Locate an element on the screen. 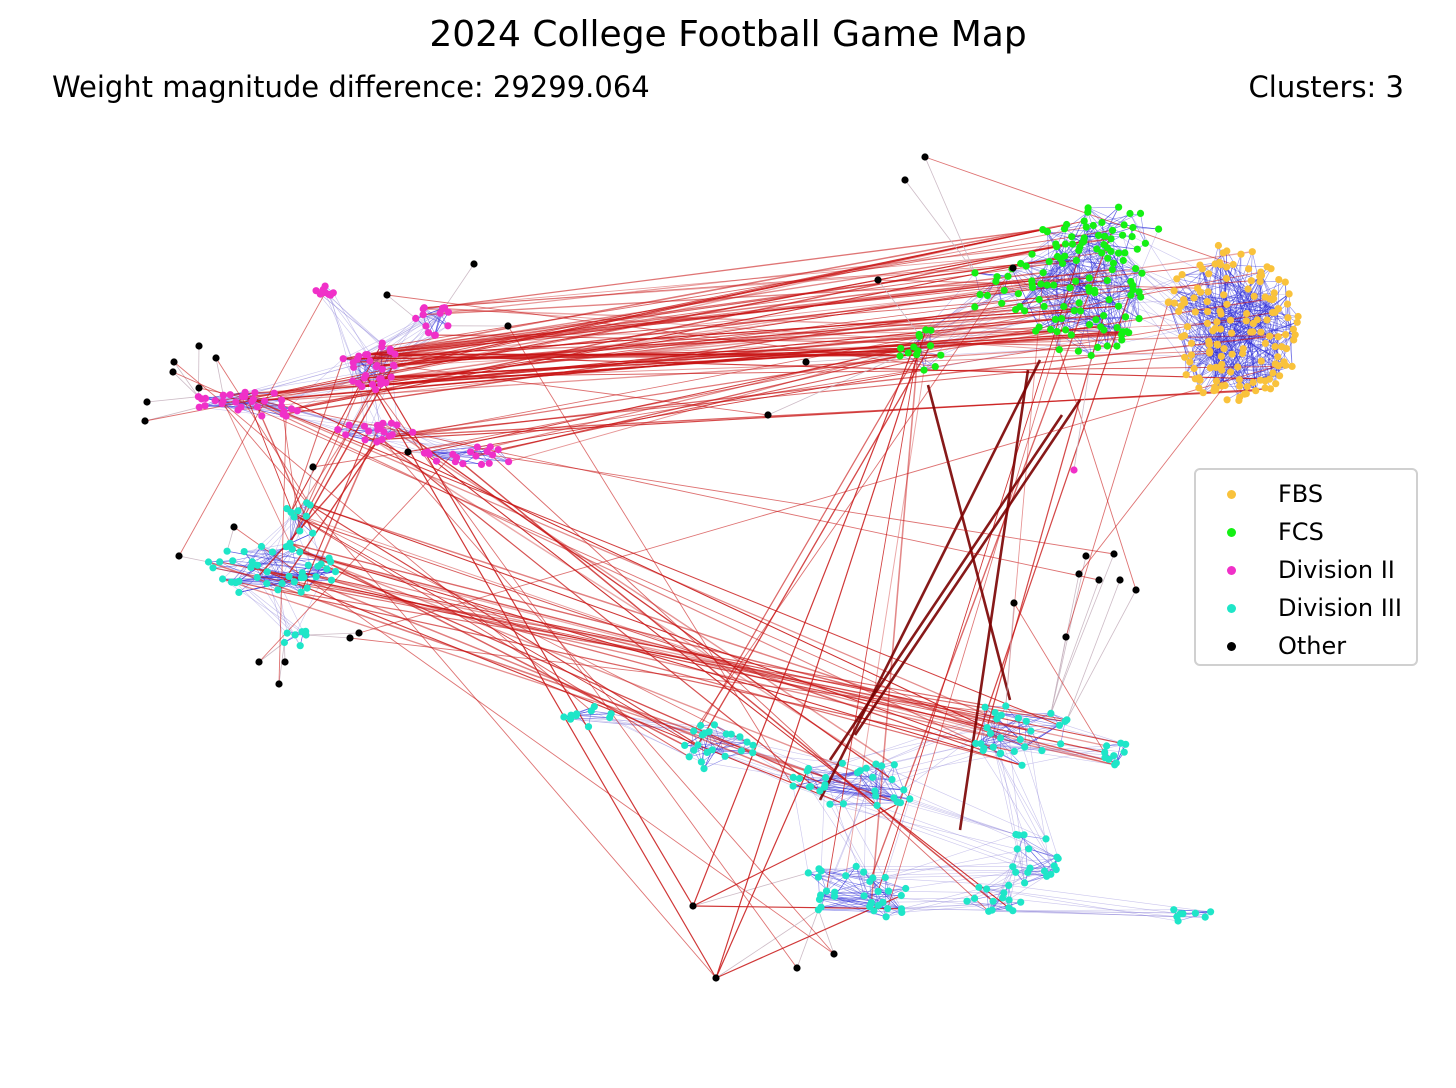  legend-marker-fbs is located at coordinates (1231, 494).